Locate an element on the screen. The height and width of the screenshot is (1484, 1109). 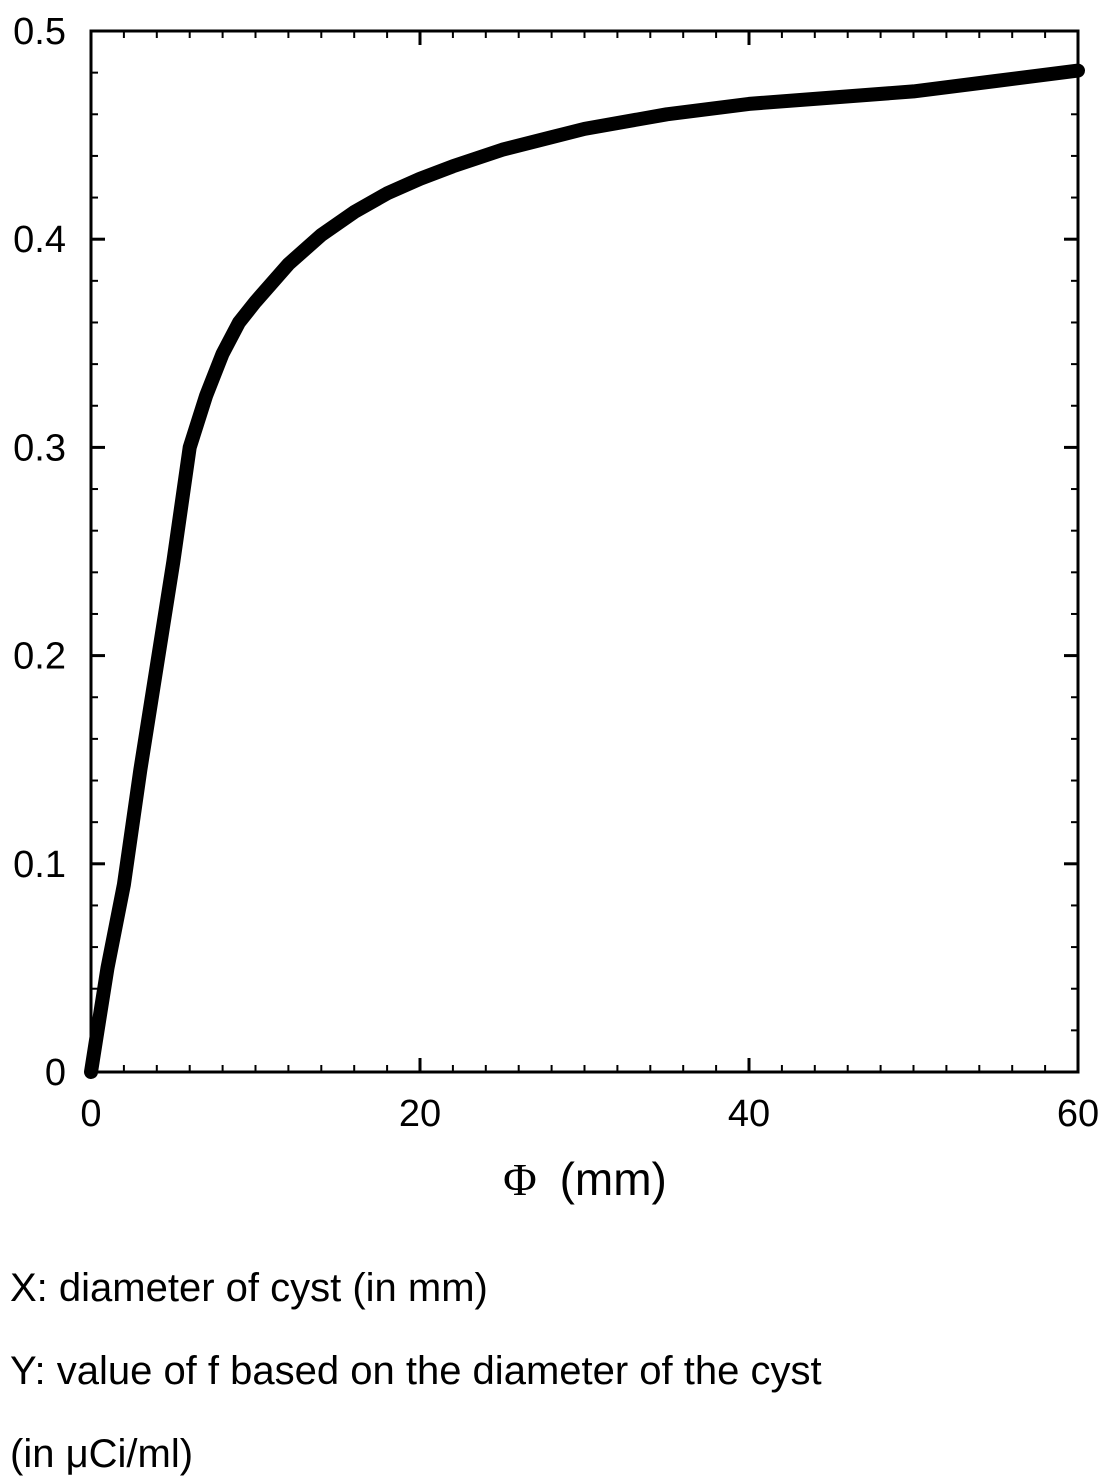
y-tick-labels: 0 0.1 0.2 0.3 0.4 0.5 is located at coordinates (39, 552).